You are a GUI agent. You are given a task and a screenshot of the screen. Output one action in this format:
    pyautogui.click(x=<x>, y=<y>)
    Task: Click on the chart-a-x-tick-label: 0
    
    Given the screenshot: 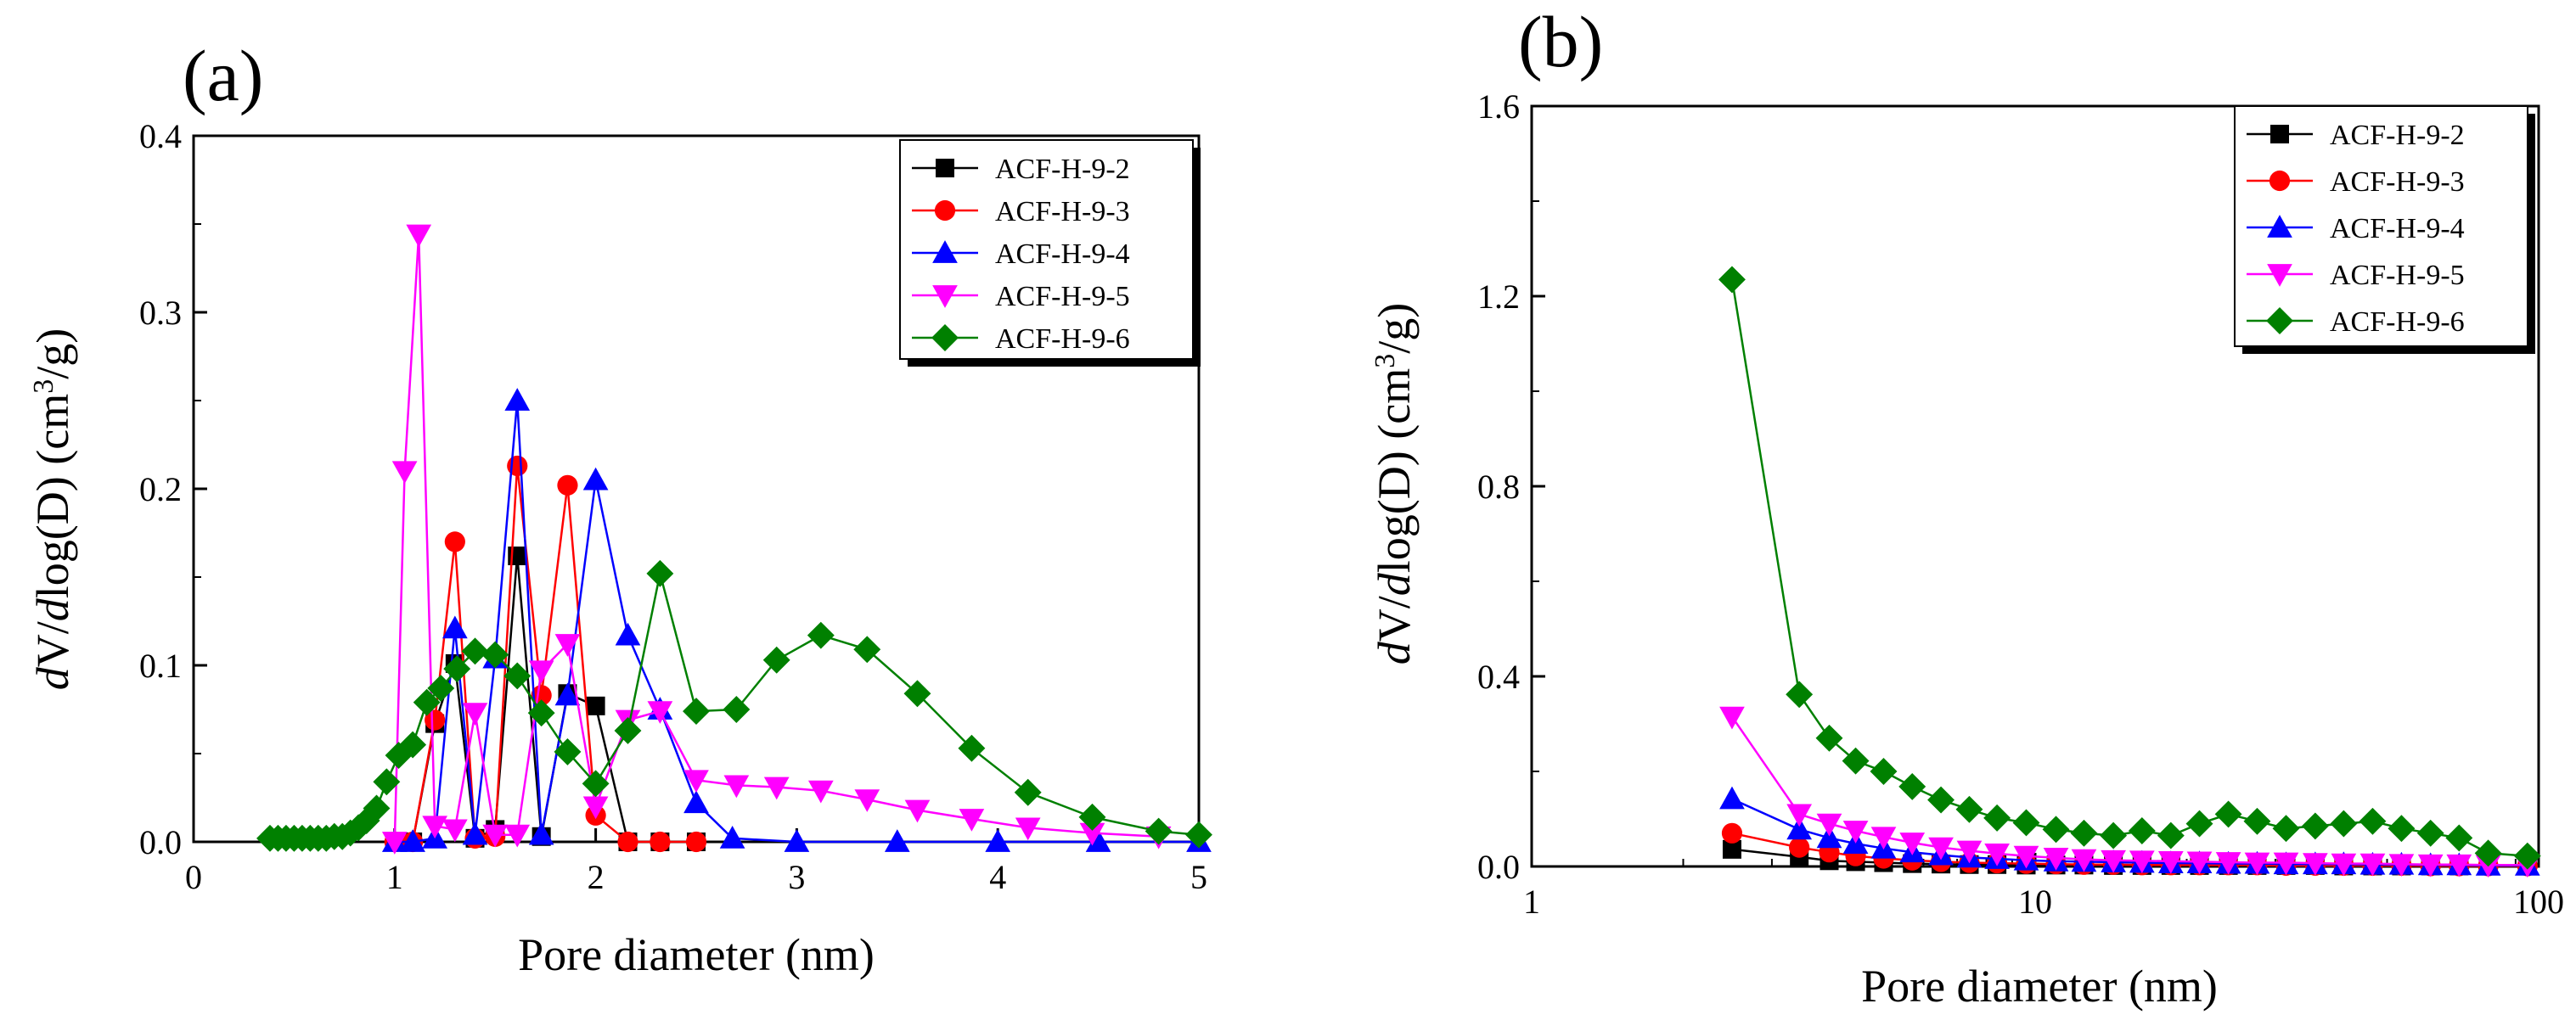 What is the action you would take?
    pyautogui.click(x=193, y=877)
    